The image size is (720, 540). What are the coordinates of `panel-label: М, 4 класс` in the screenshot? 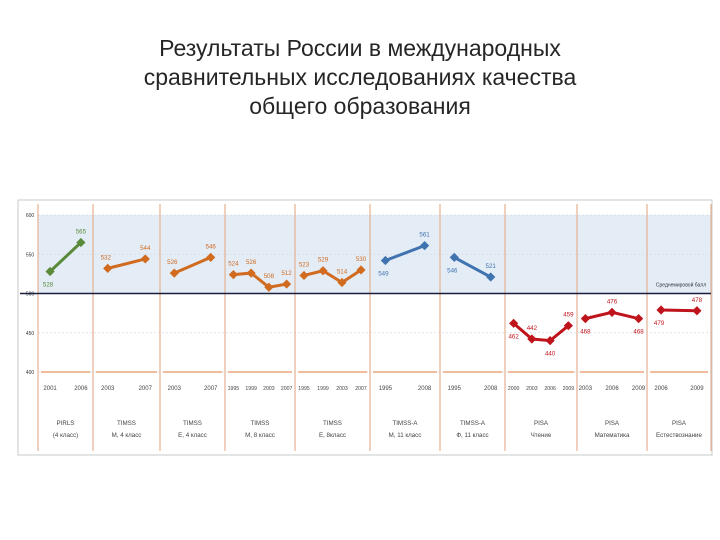 It's located at (127, 435).